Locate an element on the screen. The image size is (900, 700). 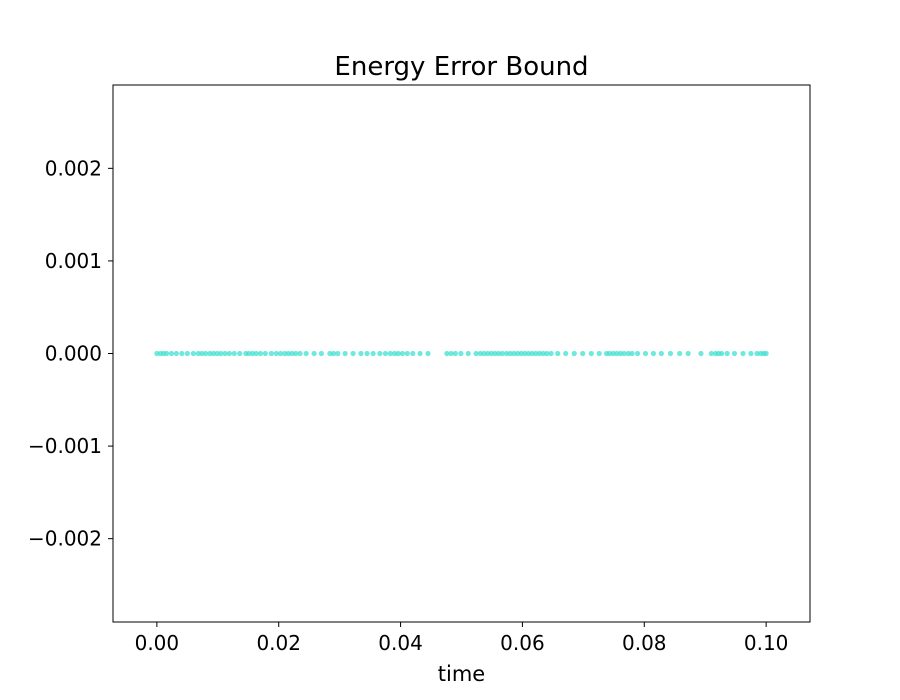
x-tick-label: 0.08 is located at coordinates (644, 643).